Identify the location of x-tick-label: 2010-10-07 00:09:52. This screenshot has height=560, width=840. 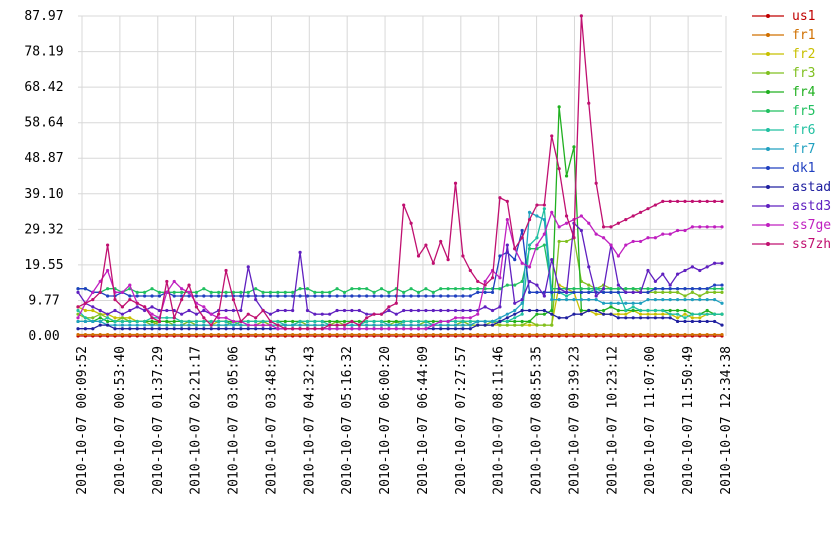
(82, 420).